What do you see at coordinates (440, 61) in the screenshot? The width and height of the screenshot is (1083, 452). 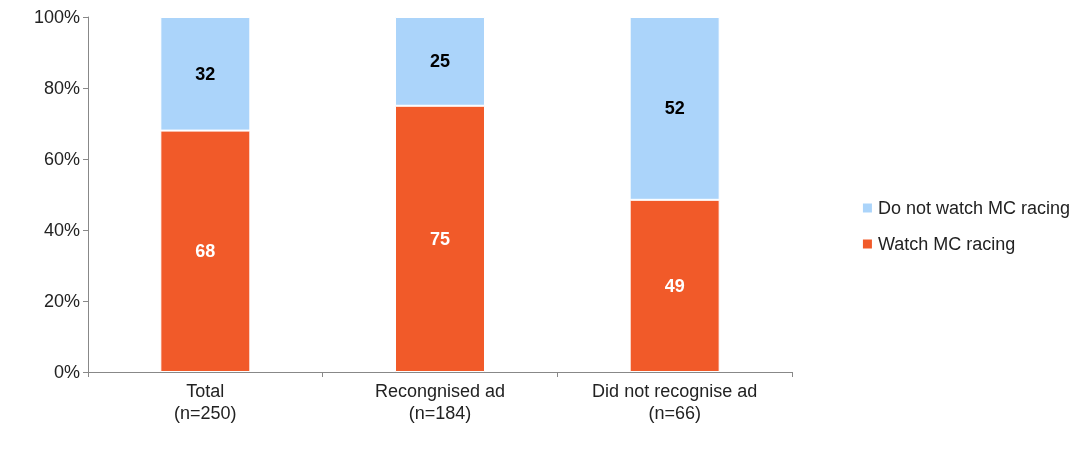 I see `data-label: 25` at bounding box center [440, 61].